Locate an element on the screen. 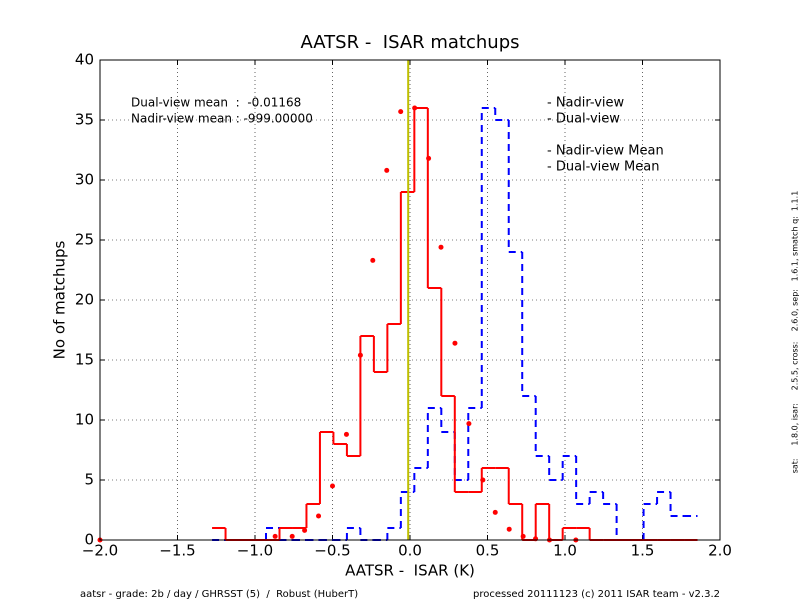 This screenshot has height=600, width=800. x-tick-label: −1.0 is located at coordinates (255, 551).